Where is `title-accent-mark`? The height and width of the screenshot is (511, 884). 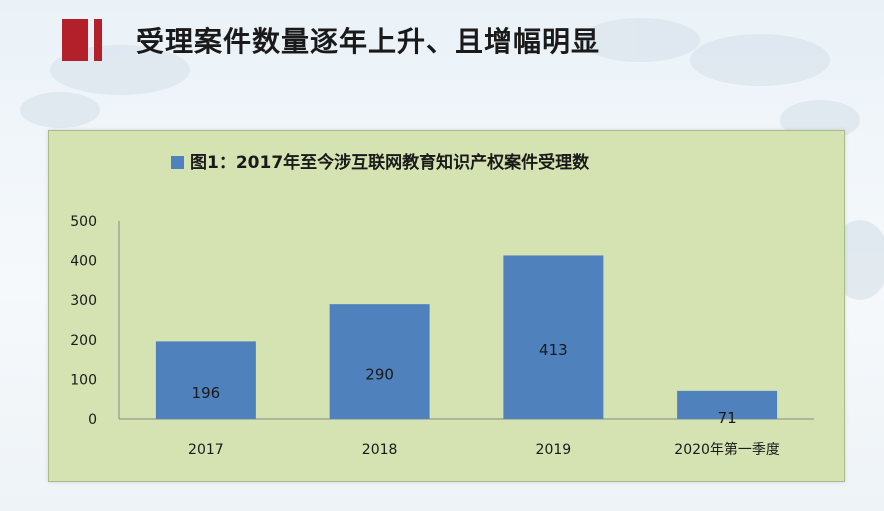 title-accent-mark is located at coordinates (82, 40).